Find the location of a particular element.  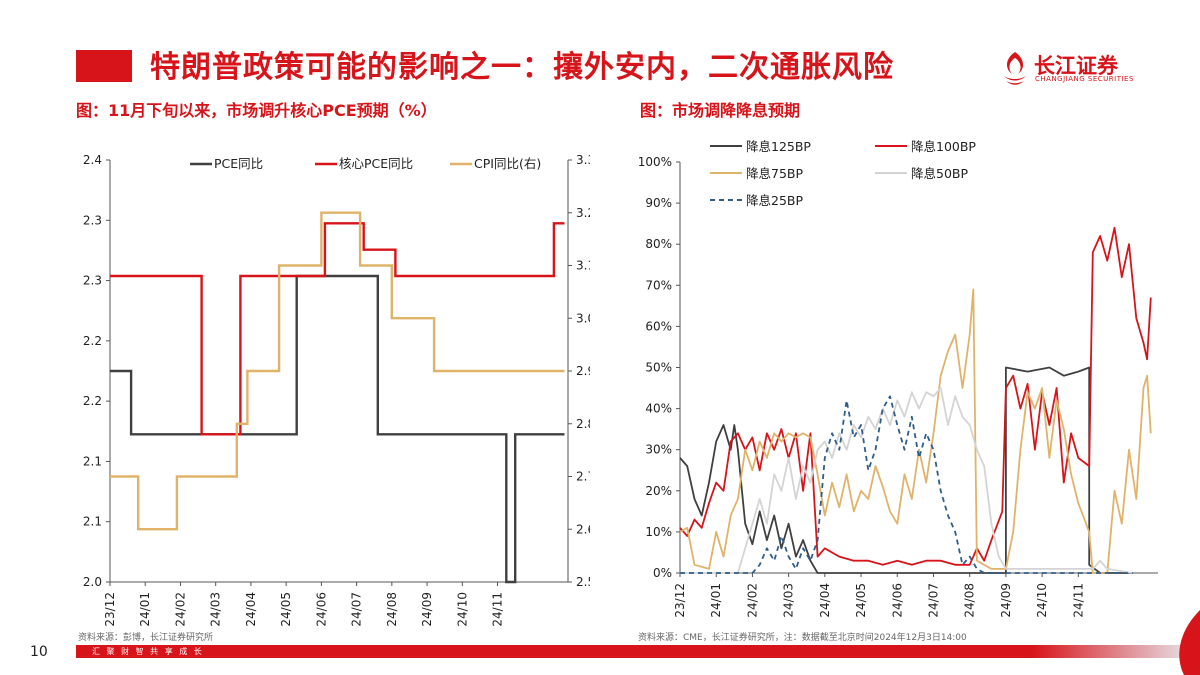

footer-slogan: 汇 聚 财 智 共 享 成 长 is located at coordinates (148, 651).